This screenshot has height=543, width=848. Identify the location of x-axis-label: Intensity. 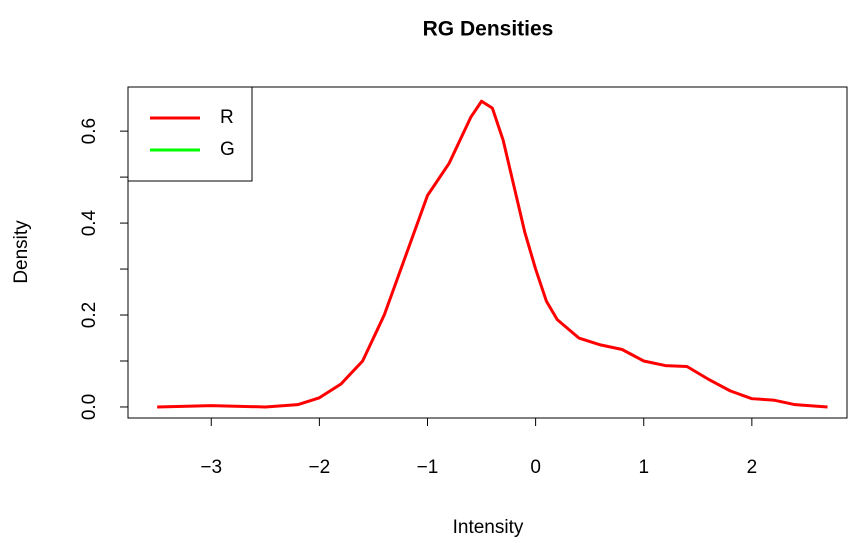
(488, 527).